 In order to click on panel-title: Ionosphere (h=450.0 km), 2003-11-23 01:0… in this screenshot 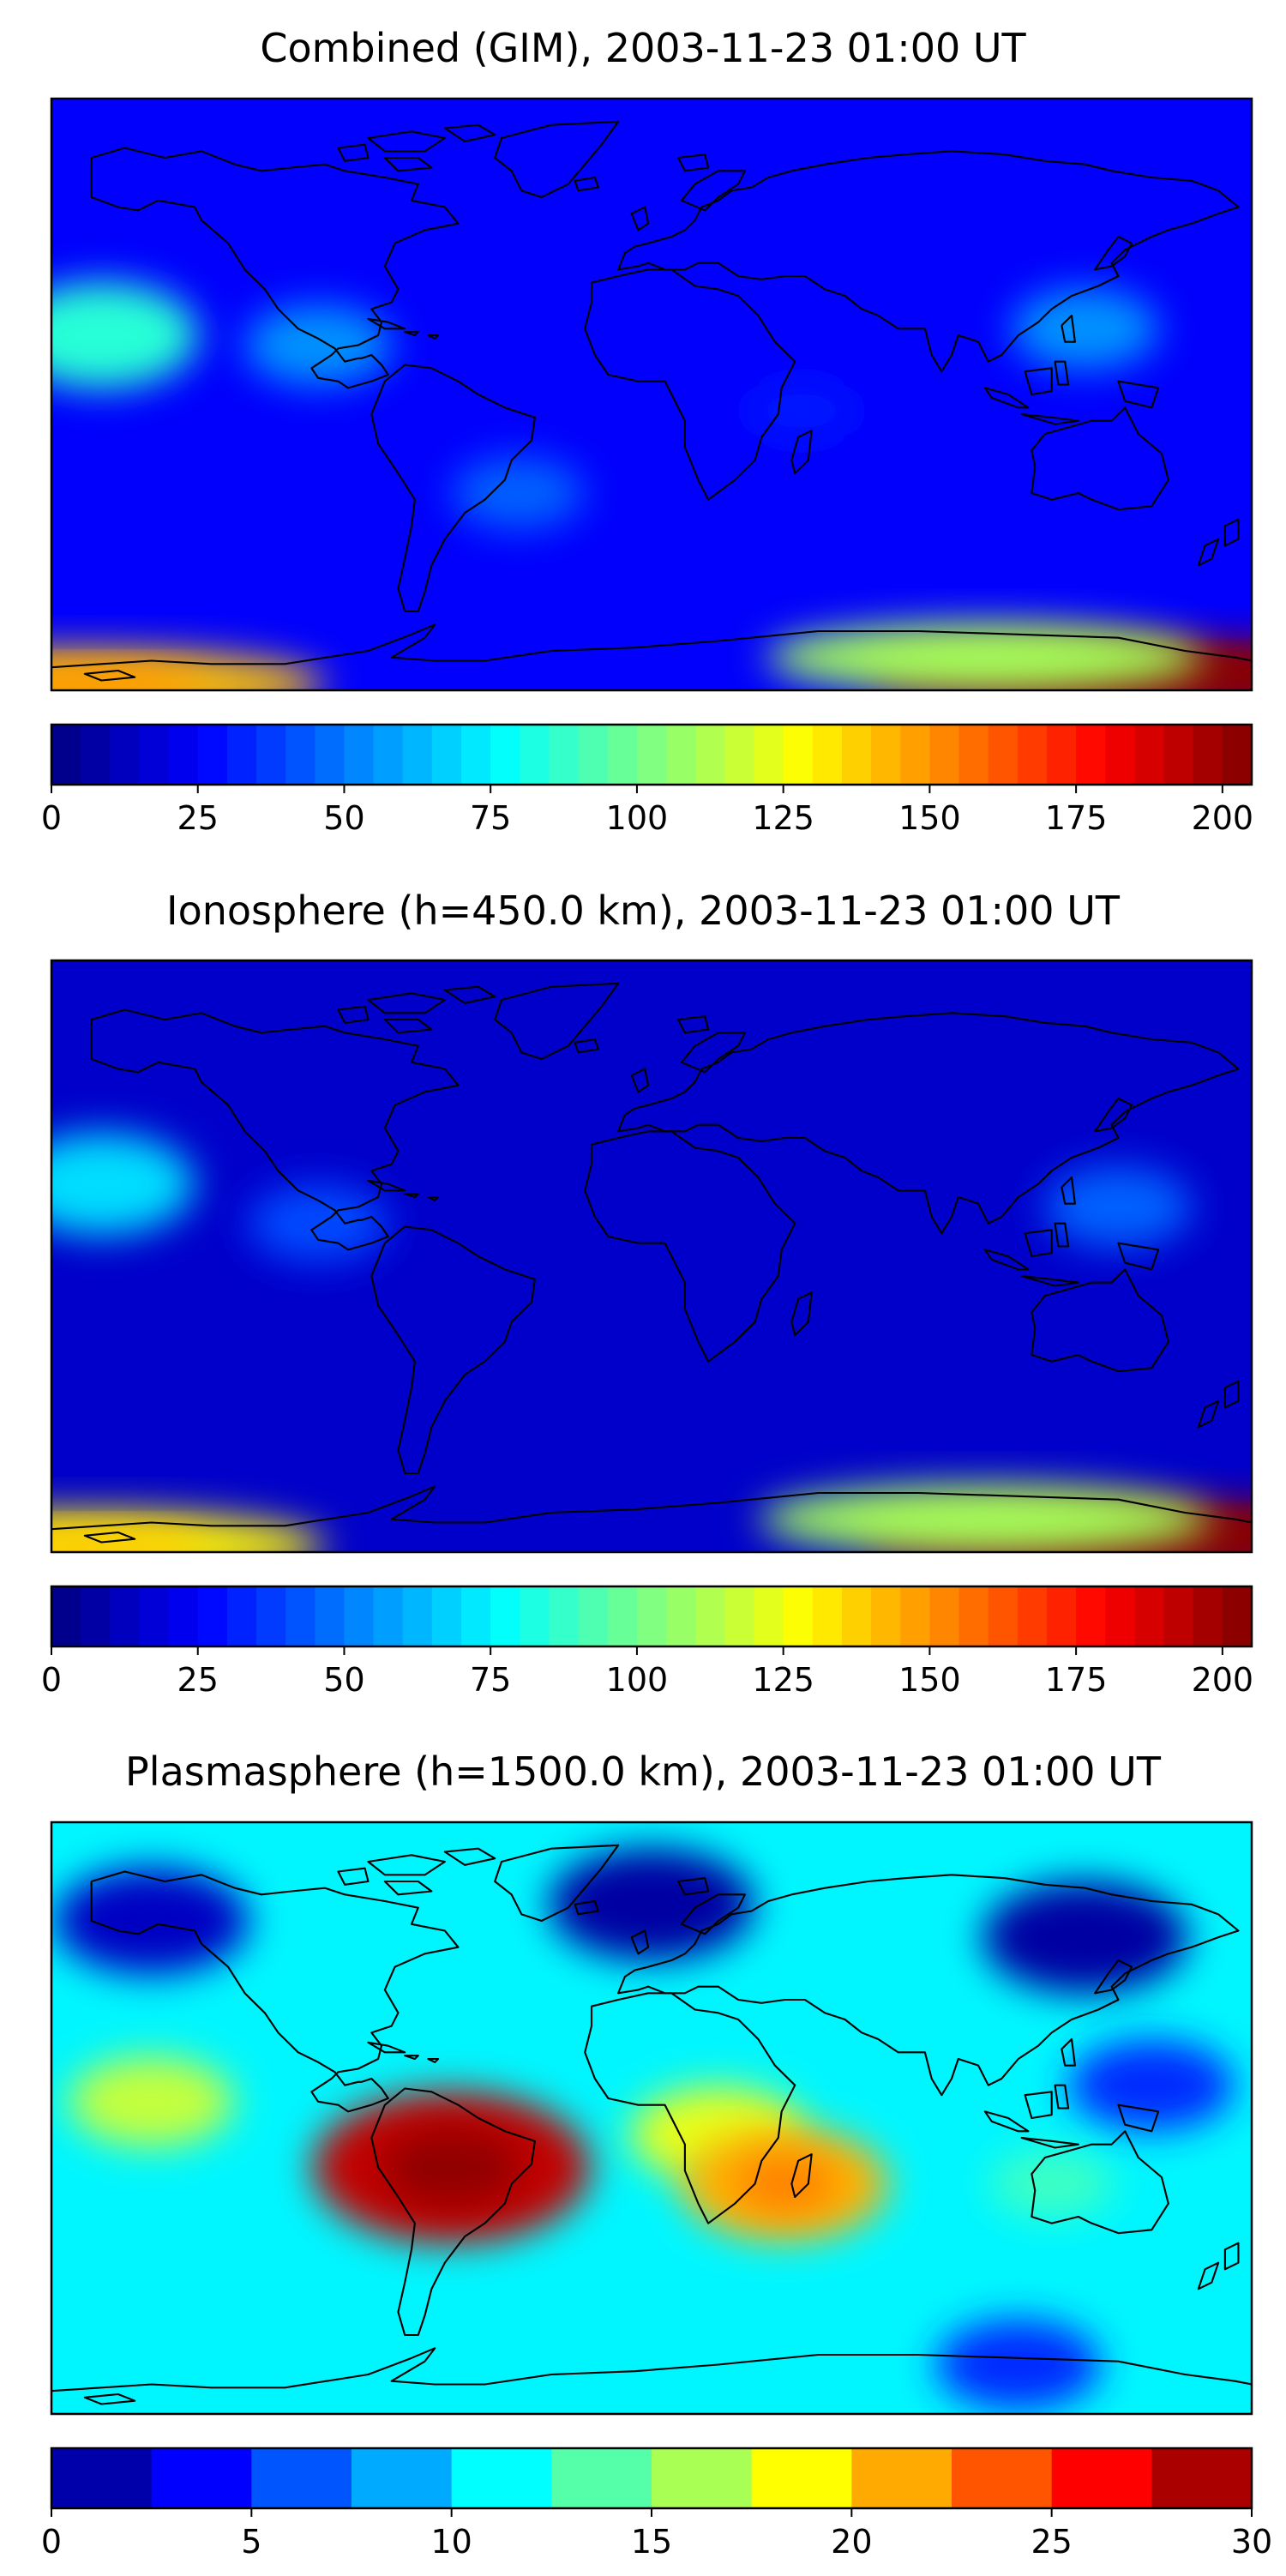, I will do `click(643, 911)`.